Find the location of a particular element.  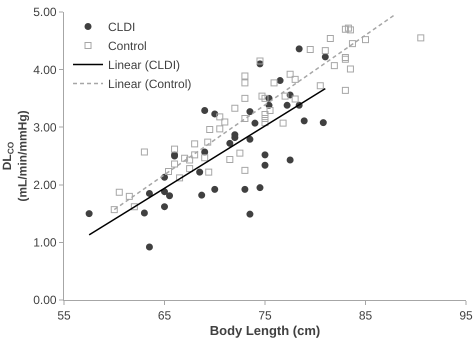

x-tick-label: 55 is located at coordinates (64, 315).